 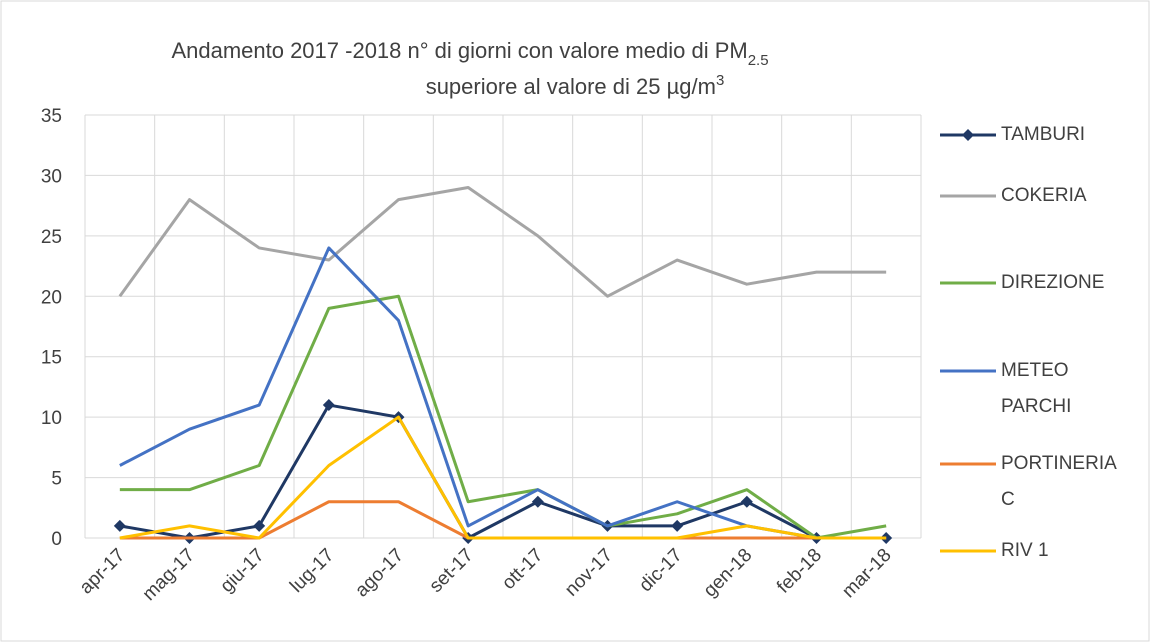 I want to click on legend-label: TAMBURI, so click(x=1043, y=134).